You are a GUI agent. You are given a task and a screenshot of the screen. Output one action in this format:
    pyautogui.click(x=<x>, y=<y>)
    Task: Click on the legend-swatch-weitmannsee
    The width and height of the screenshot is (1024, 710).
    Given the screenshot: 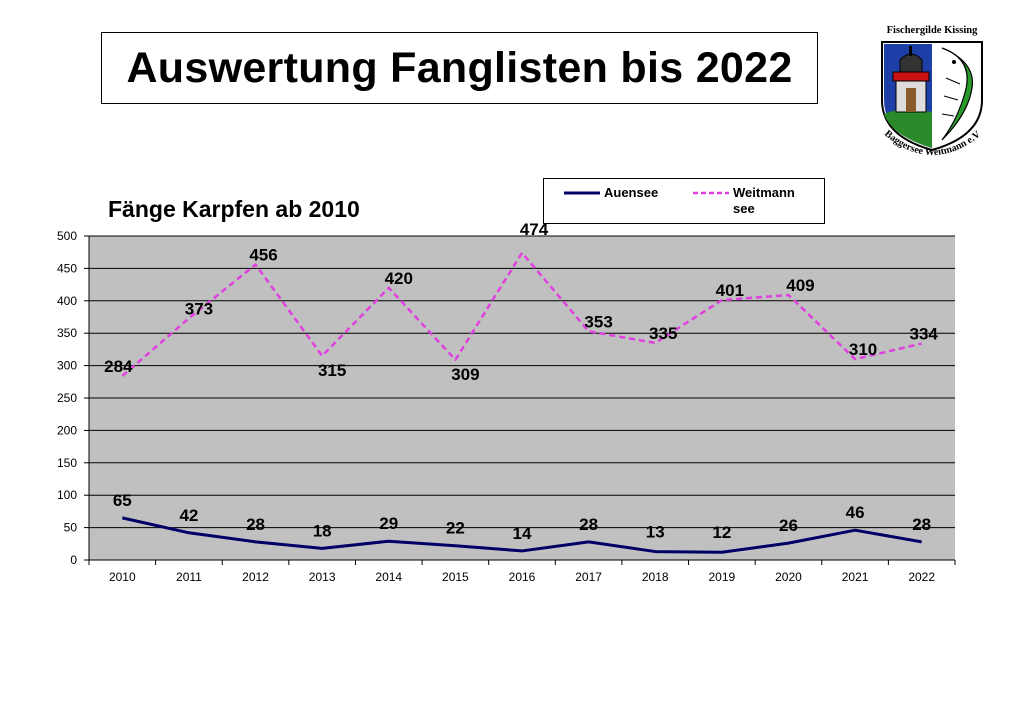 What is the action you would take?
    pyautogui.click(x=711, y=193)
    